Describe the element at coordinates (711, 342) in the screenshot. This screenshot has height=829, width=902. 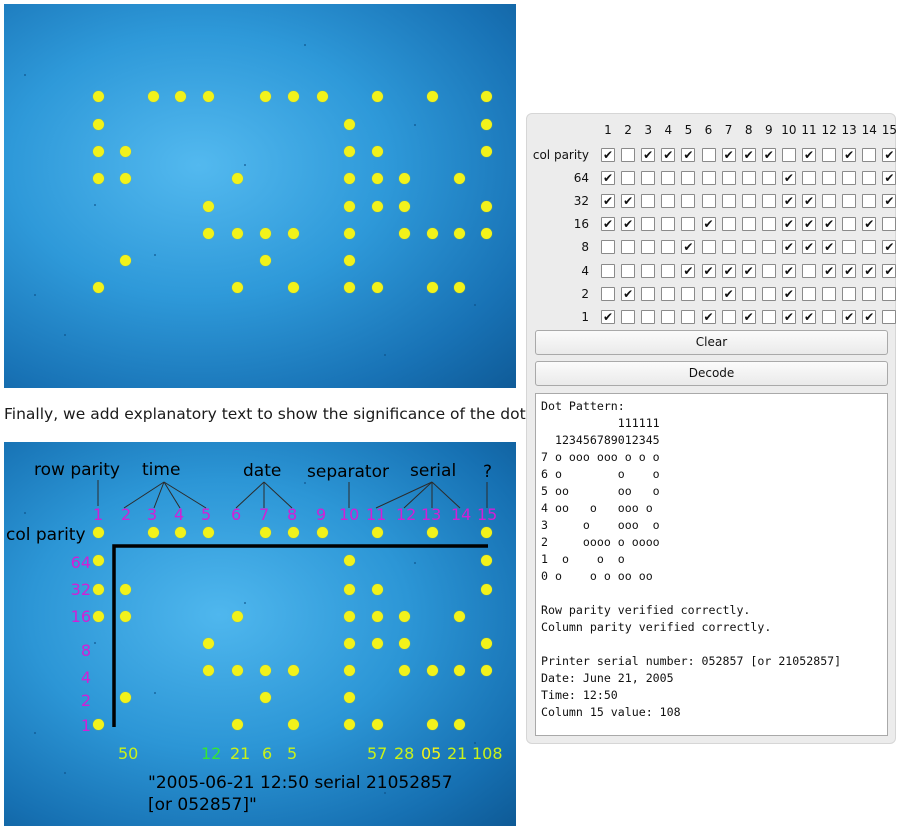
I see `clear-button: Clear` at that location.